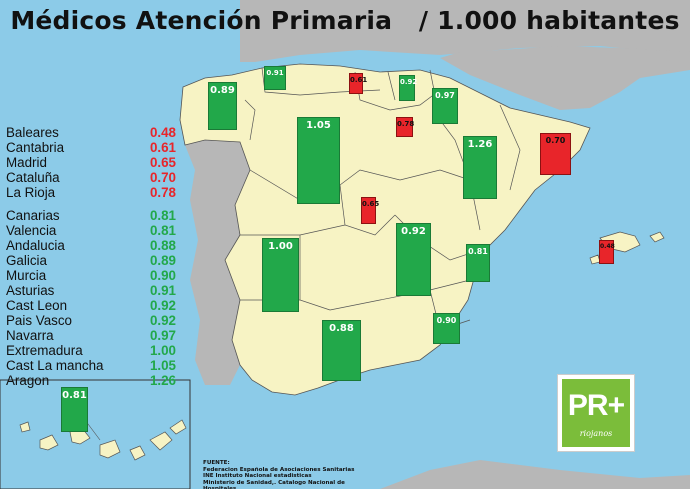 Image resolution: width=690 pixels, height=489 pixels. I want to click on legend-row: La Rioja 0.78, so click(91, 192).